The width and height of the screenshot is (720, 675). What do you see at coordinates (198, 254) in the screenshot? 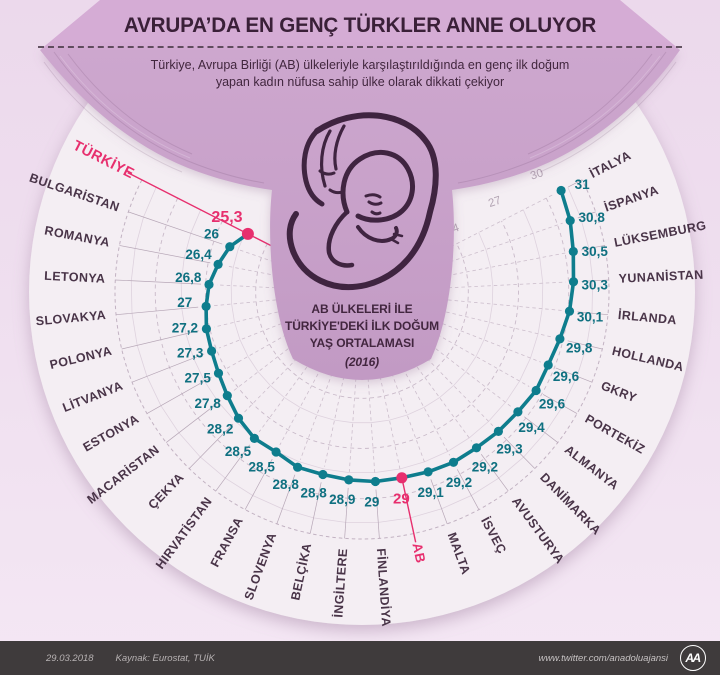
I see `value-label: 26,4` at bounding box center [198, 254].